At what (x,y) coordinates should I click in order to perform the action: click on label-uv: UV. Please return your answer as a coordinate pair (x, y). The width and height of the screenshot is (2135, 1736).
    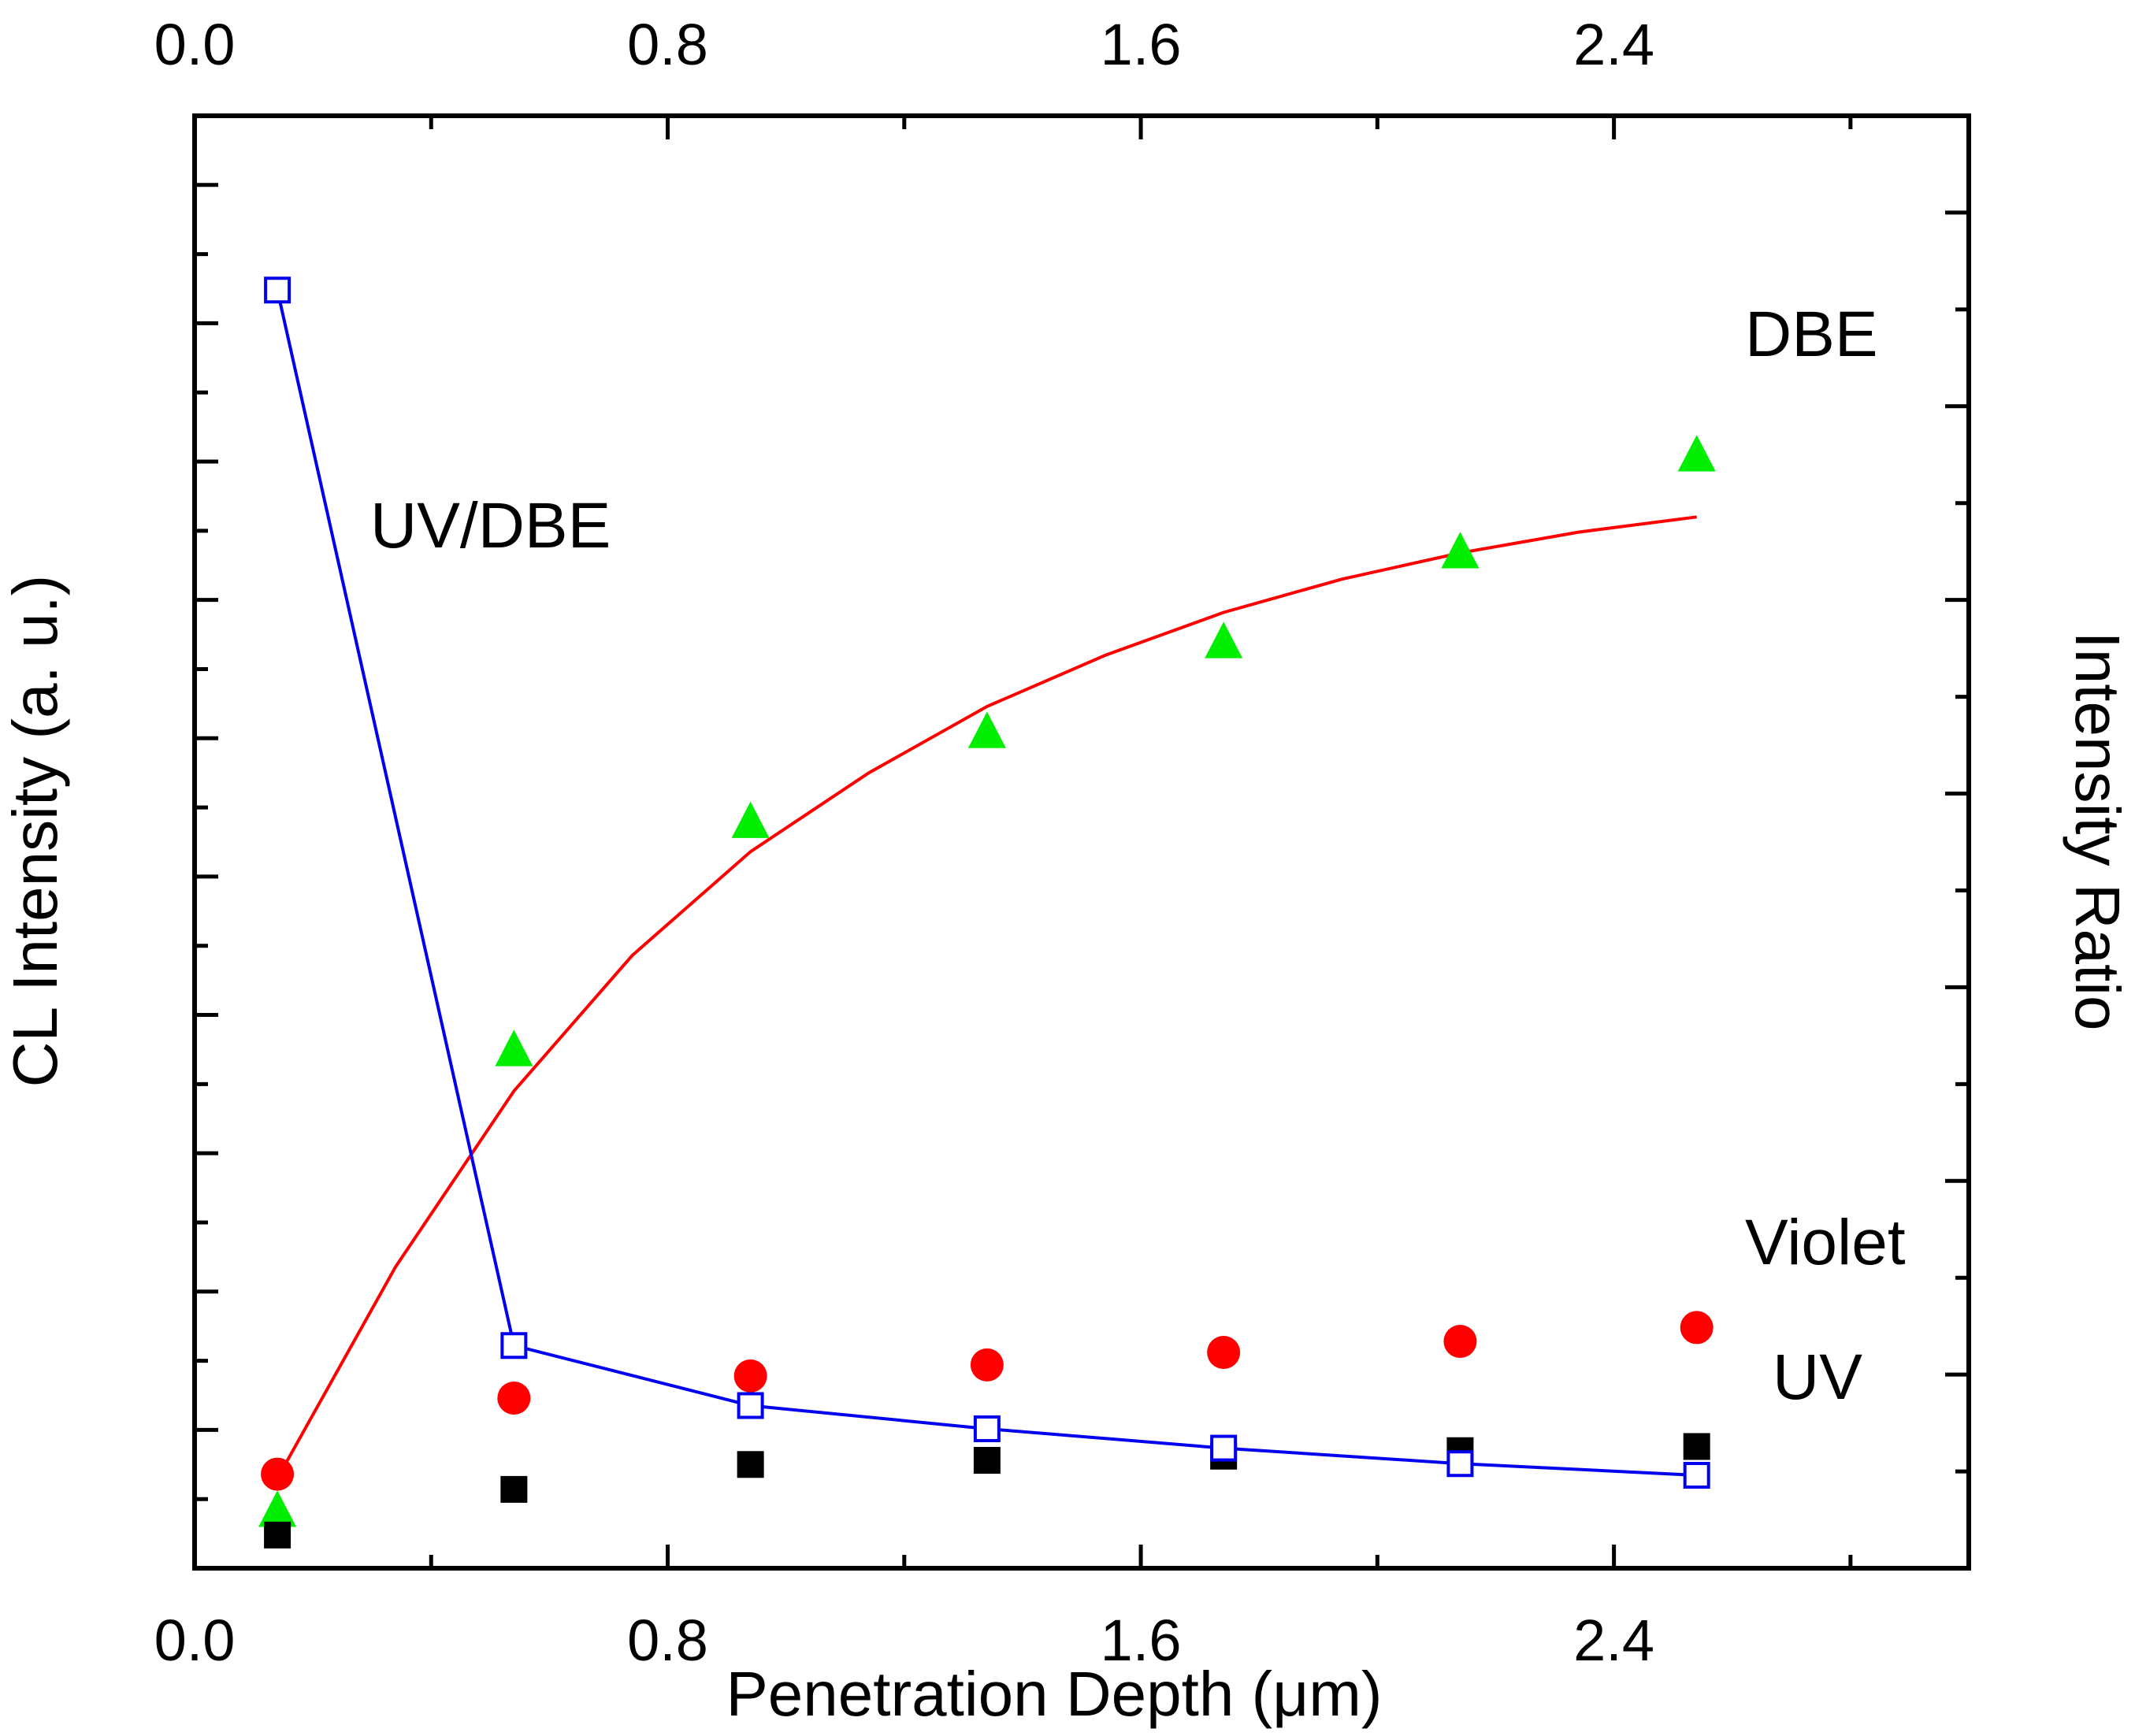
    Looking at the image, I should click on (1818, 1377).